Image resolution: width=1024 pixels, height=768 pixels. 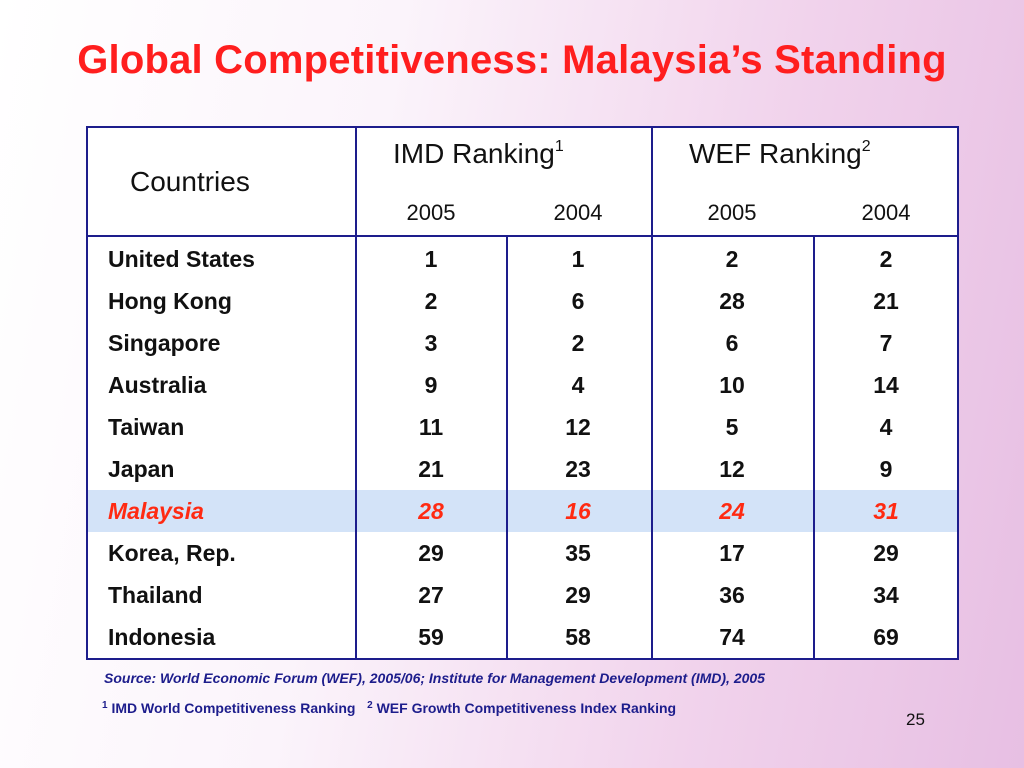 I want to click on imd-2005-cell: 3, so click(x=431, y=343).